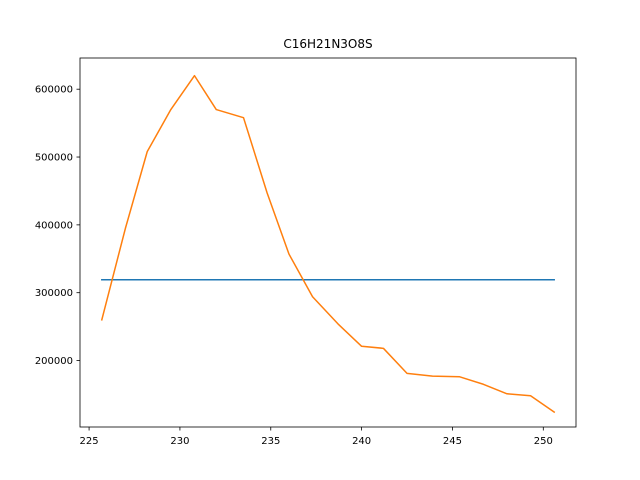 The height and width of the screenshot is (480, 640). What do you see at coordinates (270, 441) in the screenshot?
I see `x-tick-label: 235` at bounding box center [270, 441].